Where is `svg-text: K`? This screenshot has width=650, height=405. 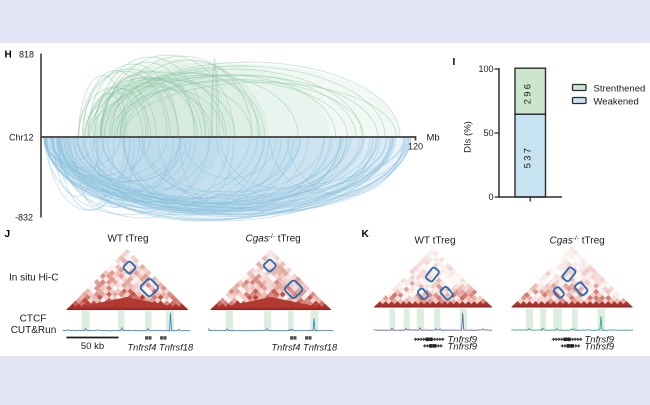 svg-text: K is located at coordinates (366, 234).